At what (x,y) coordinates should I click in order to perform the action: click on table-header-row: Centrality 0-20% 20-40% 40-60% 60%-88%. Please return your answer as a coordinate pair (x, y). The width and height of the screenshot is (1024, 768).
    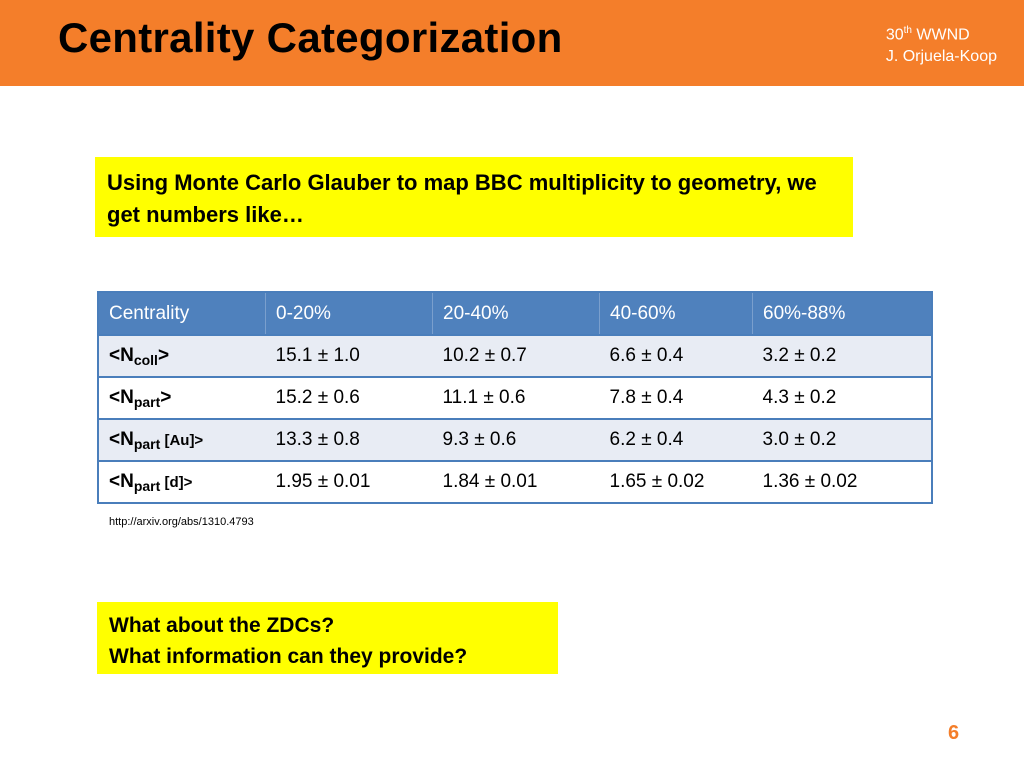
    Looking at the image, I should click on (515, 313).